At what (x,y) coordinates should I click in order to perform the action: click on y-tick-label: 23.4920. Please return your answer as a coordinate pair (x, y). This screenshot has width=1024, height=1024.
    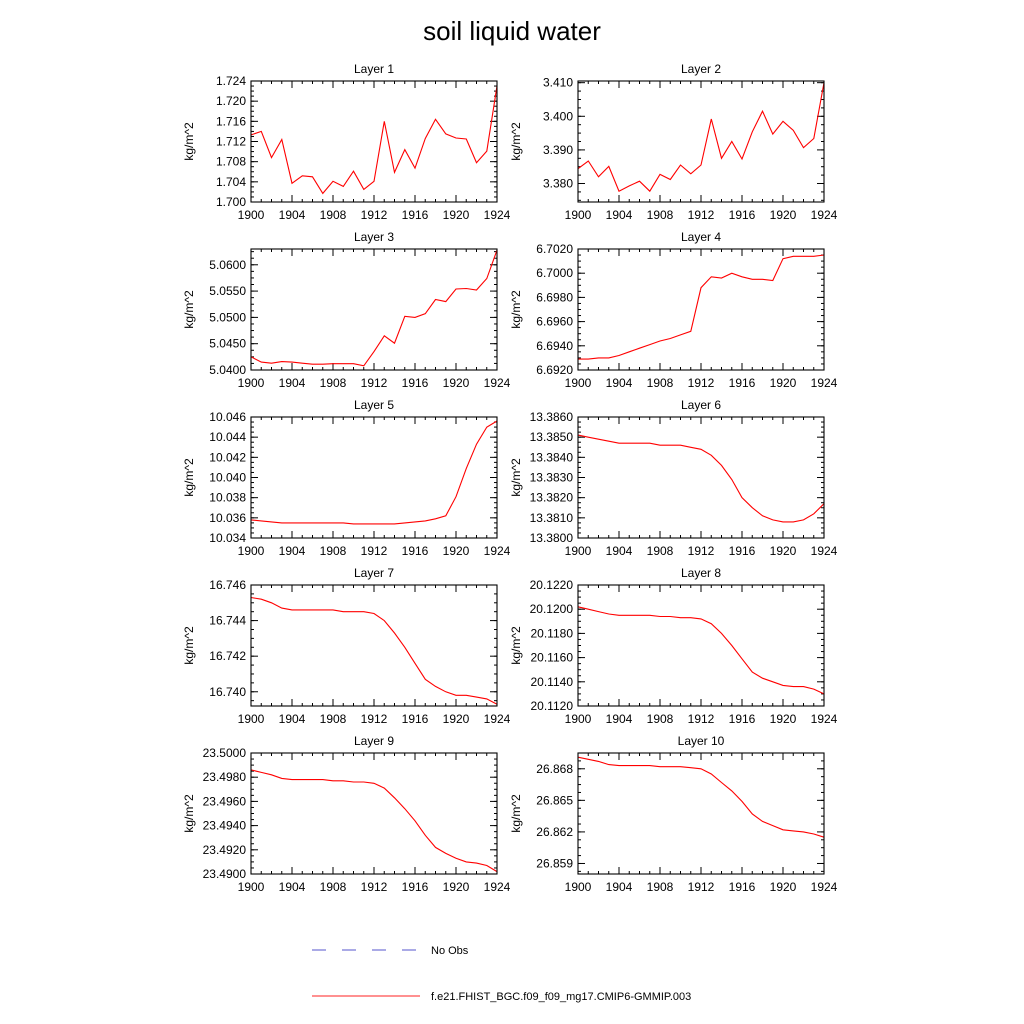
    Looking at the image, I should click on (225, 850).